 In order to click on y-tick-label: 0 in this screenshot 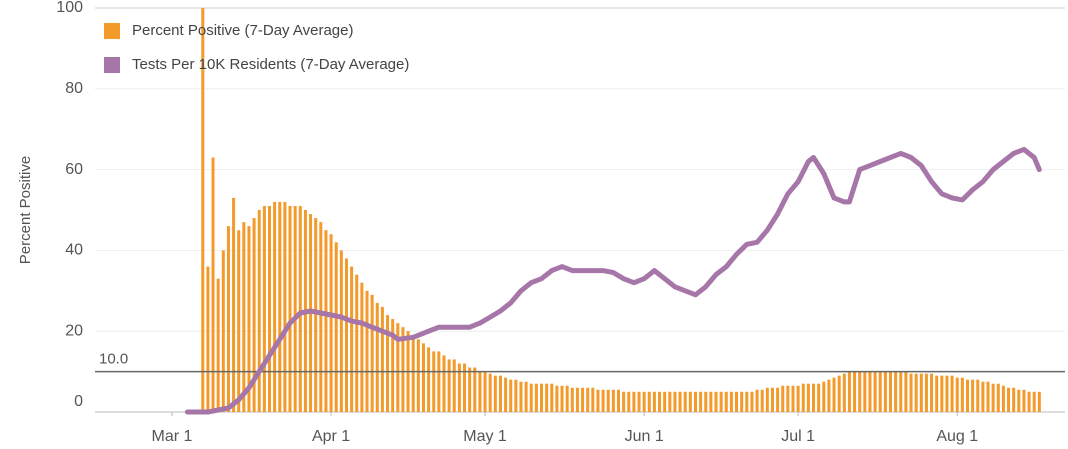, I will do `click(78, 401)`.